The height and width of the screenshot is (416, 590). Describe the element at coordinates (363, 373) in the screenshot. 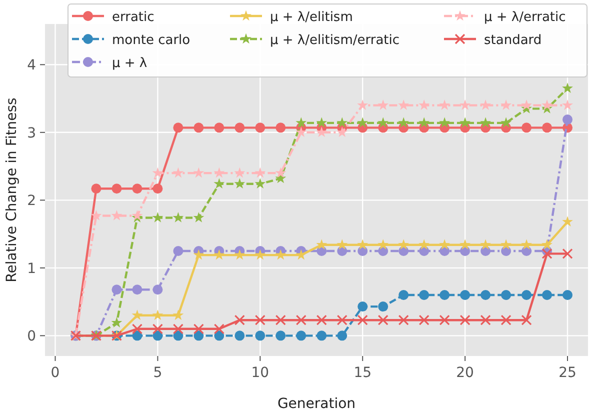

I see `x-tick-label: 15` at that location.